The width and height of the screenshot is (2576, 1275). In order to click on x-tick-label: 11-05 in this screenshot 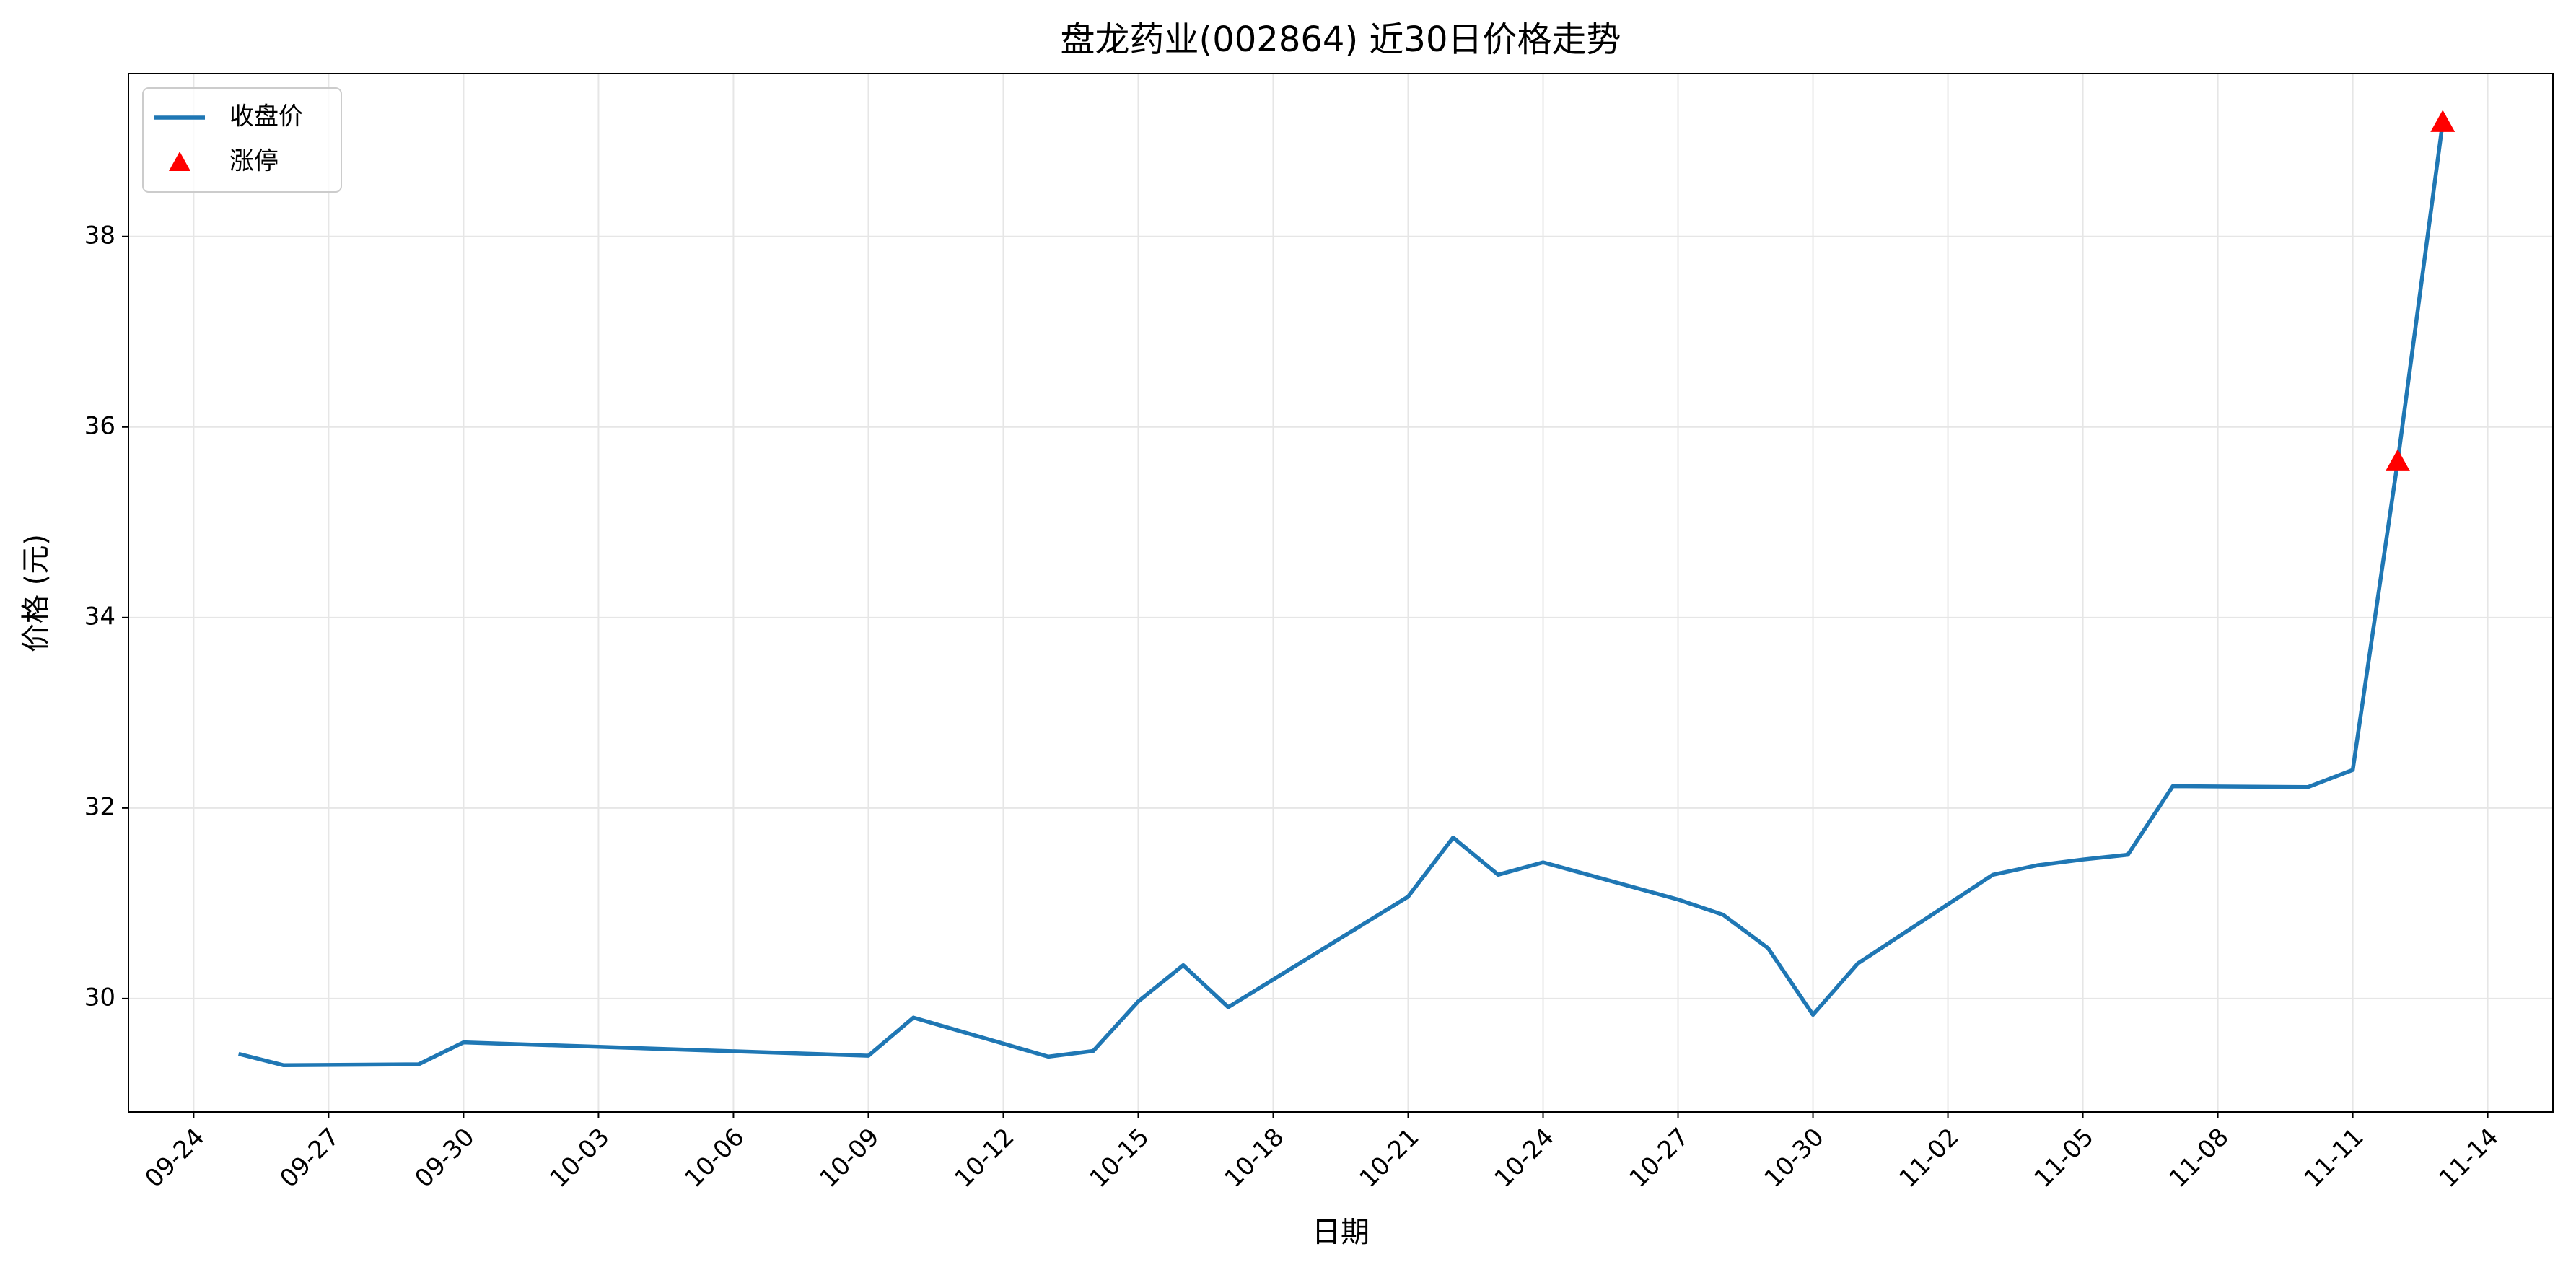, I will do `click(2064, 1158)`.